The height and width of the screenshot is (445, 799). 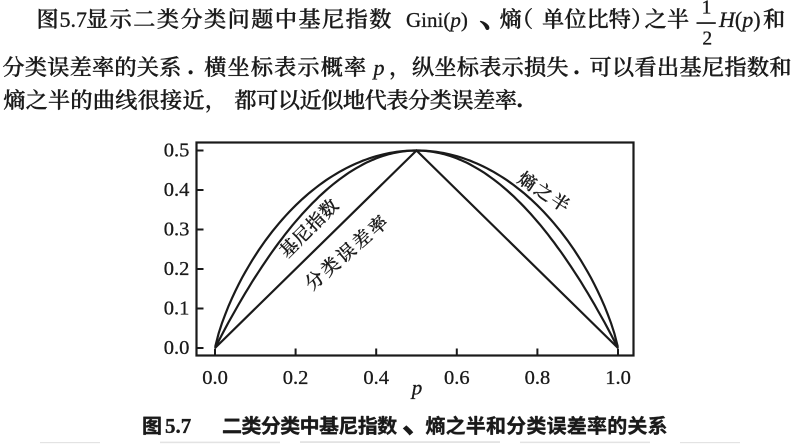 I want to click on svg-text: 0.5, so click(x=177, y=151).